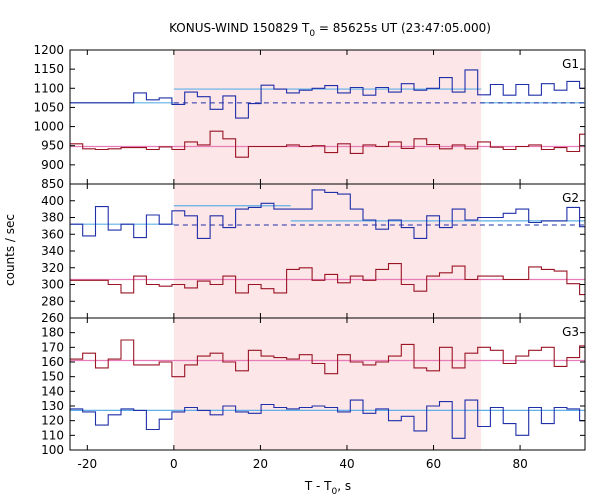 The image size is (600, 500). I want to click on y-tick-label: 320, so click(52, 268).